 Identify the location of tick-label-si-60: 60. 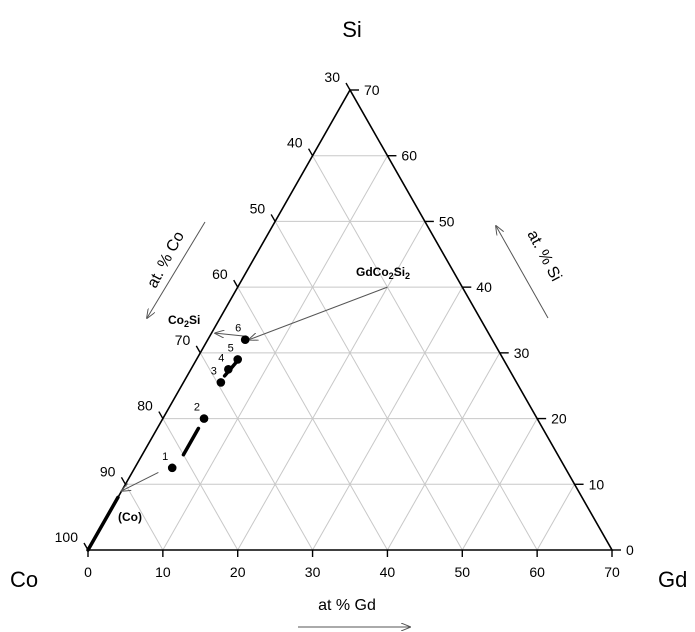
(409, 156).